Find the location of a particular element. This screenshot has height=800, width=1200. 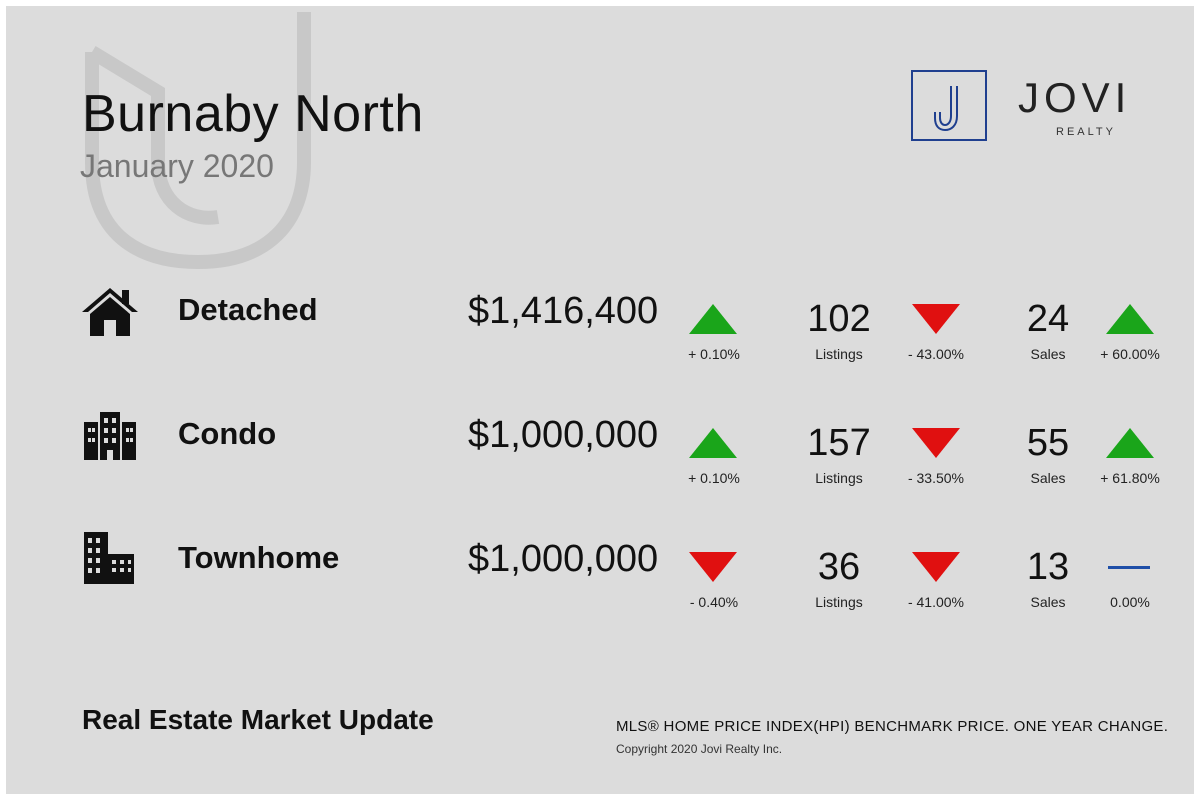

sales-count: 13 is located at coordinates (1048, 567).